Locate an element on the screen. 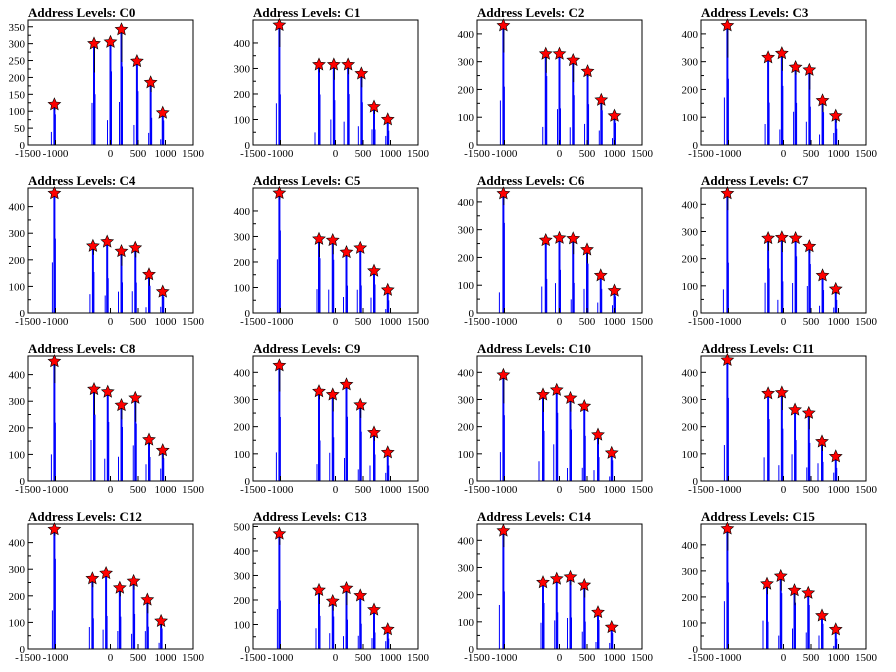 The image size is (896, 672). chart-title: Address Levels: C15 is located at coordinates (758, 516).